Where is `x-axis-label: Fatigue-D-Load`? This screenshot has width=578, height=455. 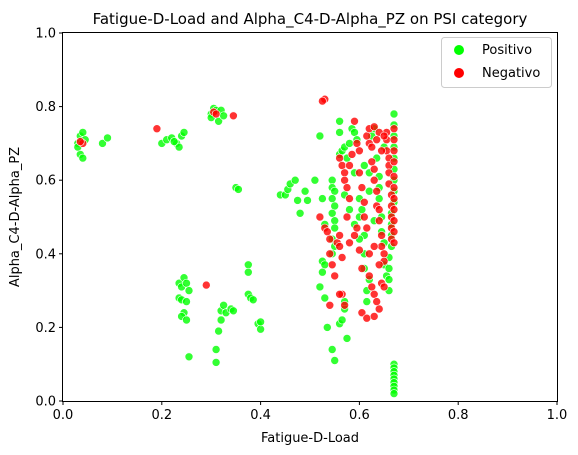 x-axis-label: Fatigue-D-Load is located at coordinates (310, 438).